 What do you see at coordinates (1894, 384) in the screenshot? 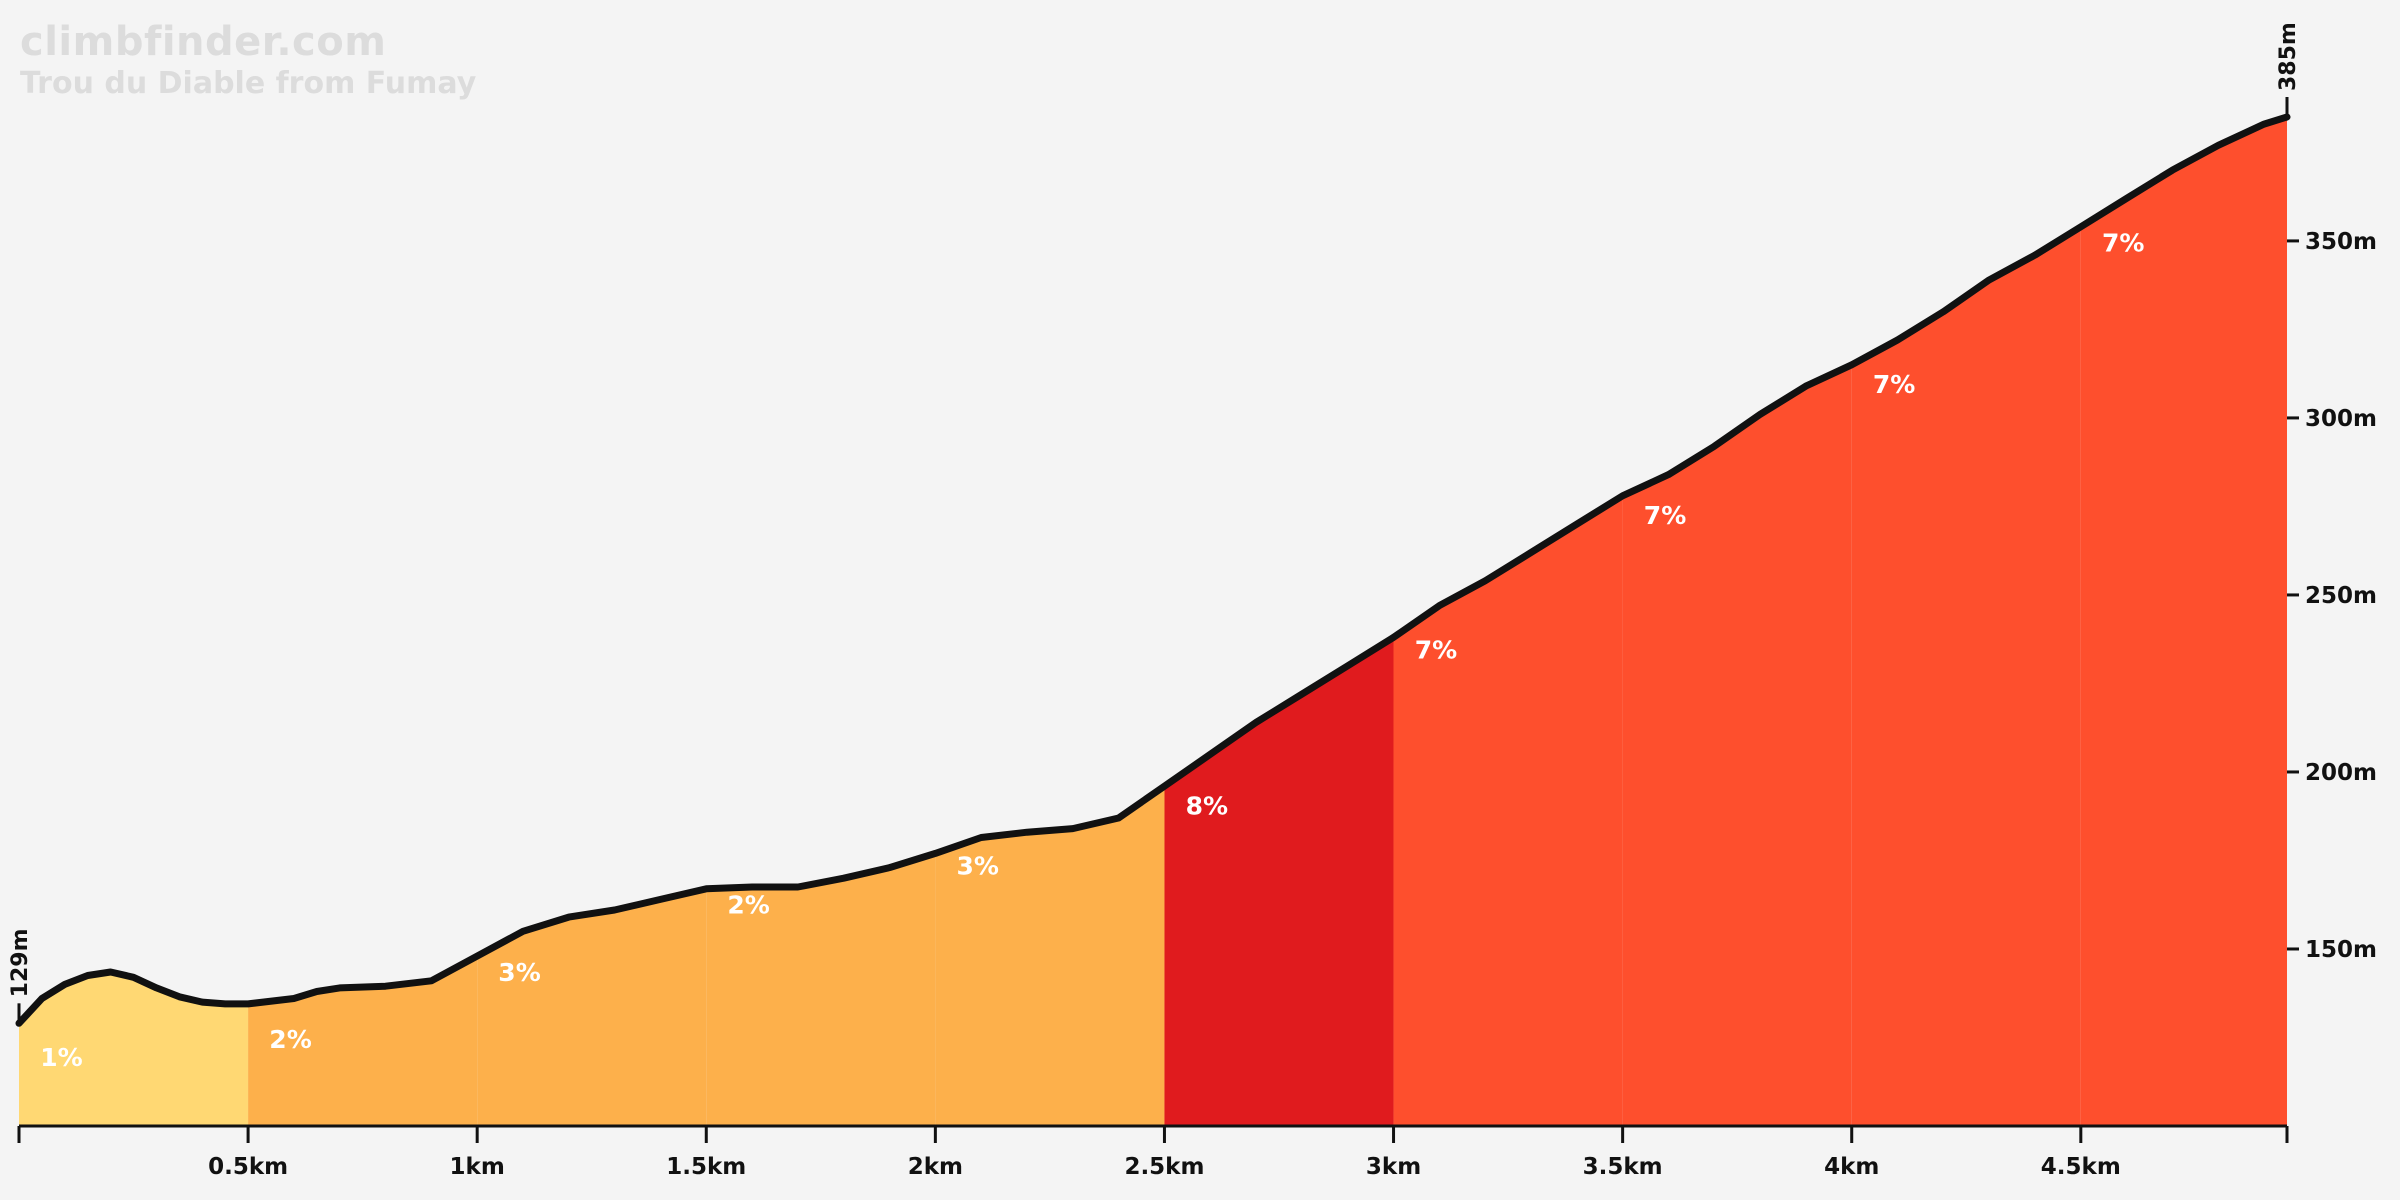
I see `gradient-label-9: 7%` at bounding box center [1894, 384].